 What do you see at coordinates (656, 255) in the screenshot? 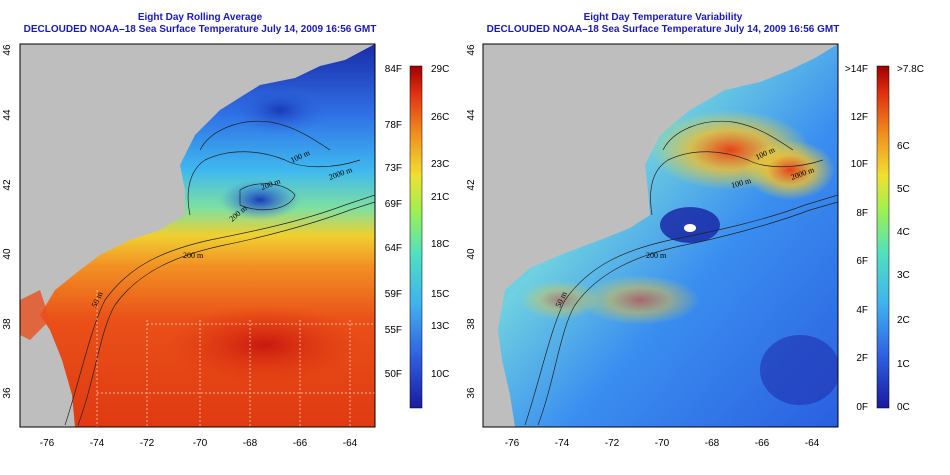
I see `right-contour-label-200m: 200 m` at bounding box center [656, 255].